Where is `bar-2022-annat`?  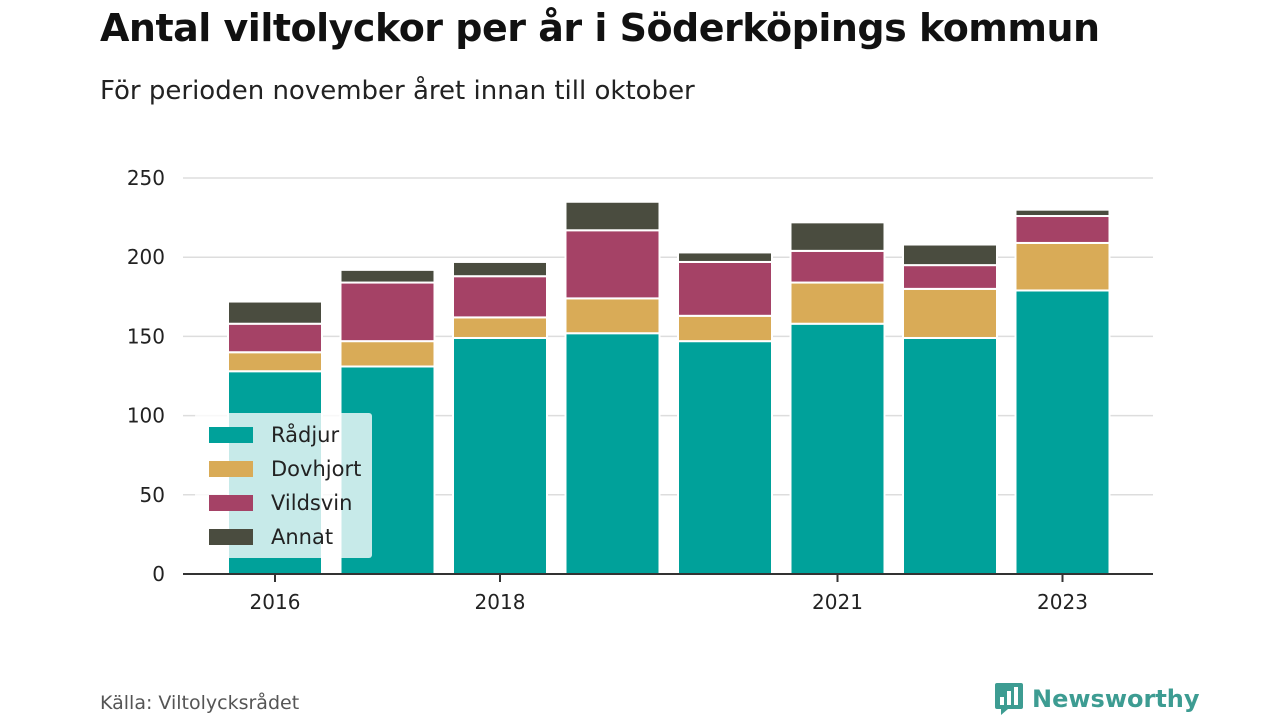
bar-2022-annat is located at coordinates (950, 255).